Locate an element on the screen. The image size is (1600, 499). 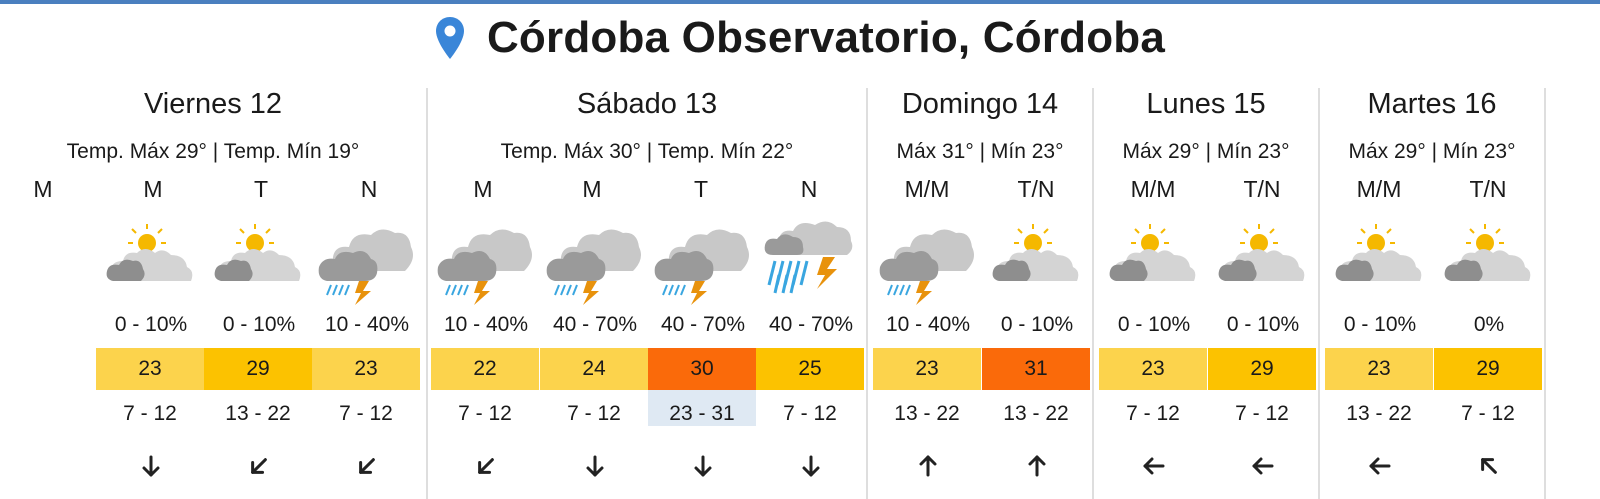
day-temp-range: Máx 31° | Mín 23° is located at coordinates (980, 151).